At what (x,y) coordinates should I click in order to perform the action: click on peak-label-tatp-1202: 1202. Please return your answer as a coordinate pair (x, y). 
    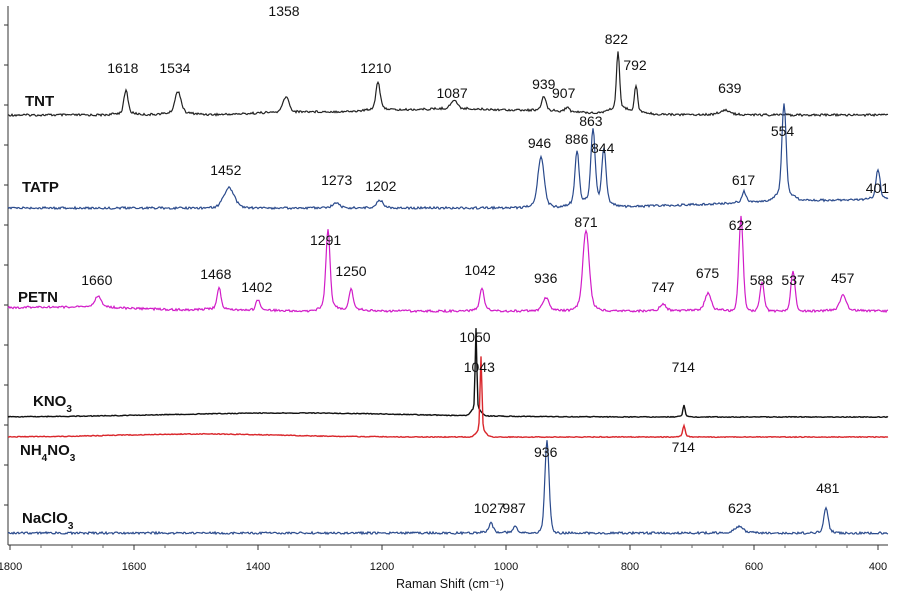
    Looking at the image, I should click on (380, 186).